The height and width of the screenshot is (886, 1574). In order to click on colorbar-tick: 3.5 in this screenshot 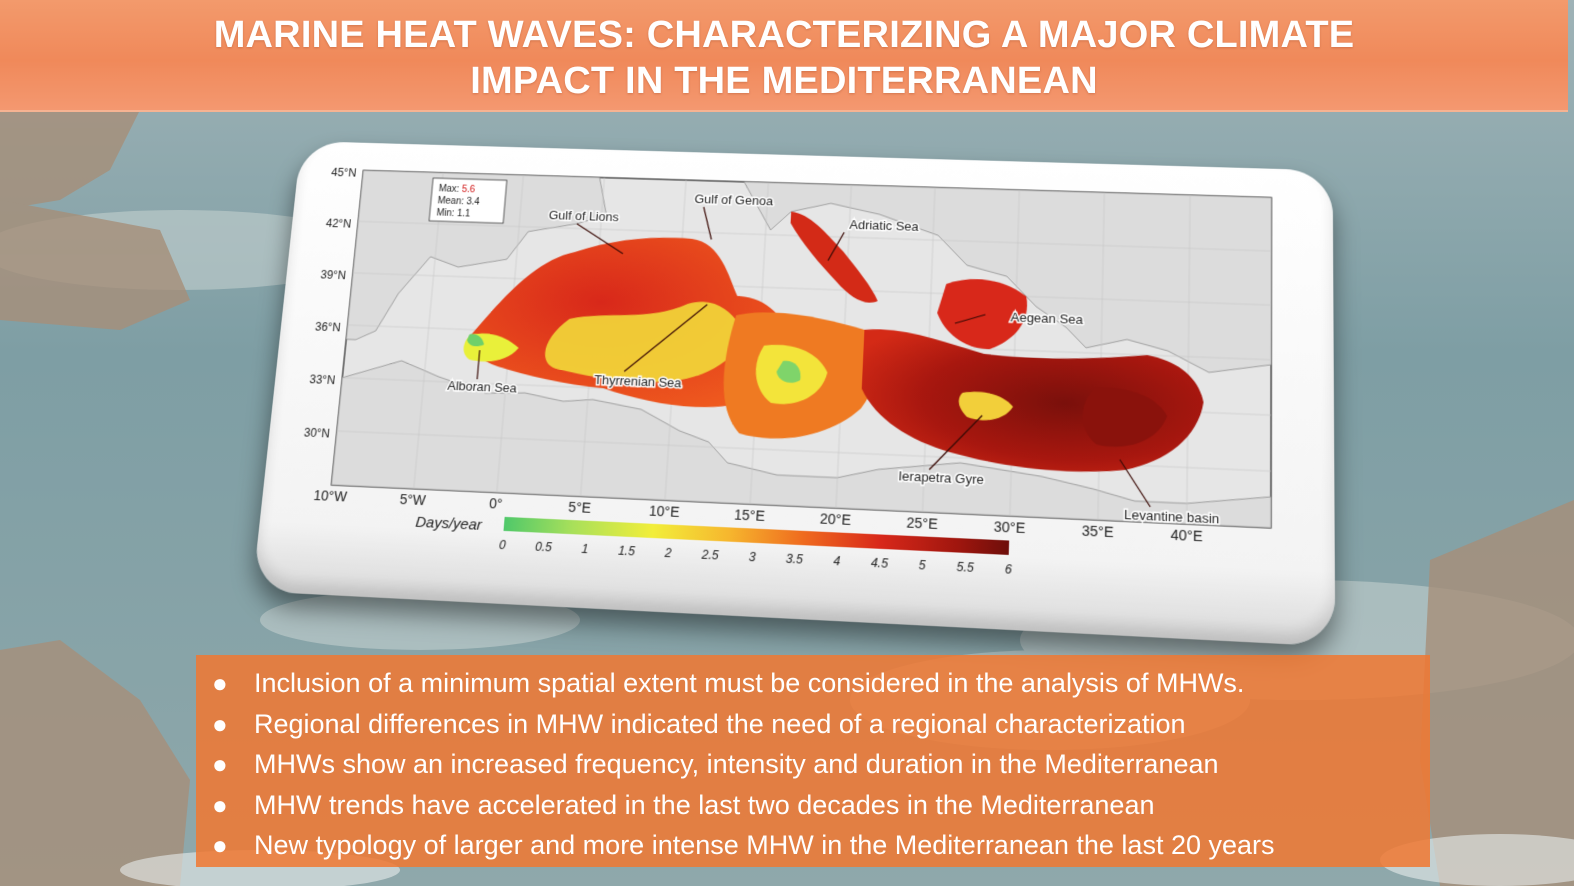, I will do `click(795, 559)`.